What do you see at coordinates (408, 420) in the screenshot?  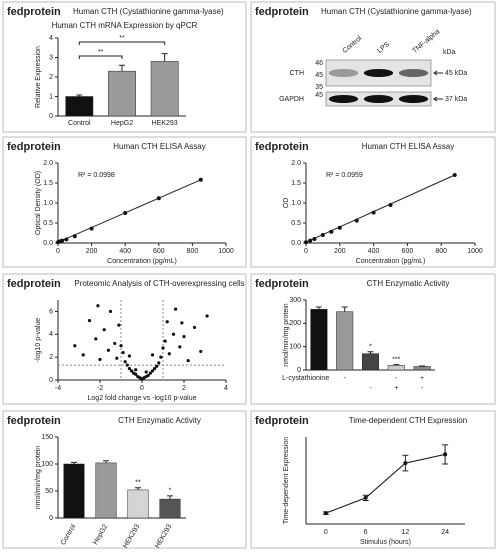 I see `chart-title: Time-dependent CTH Expression` at bounding box center [408, 420].